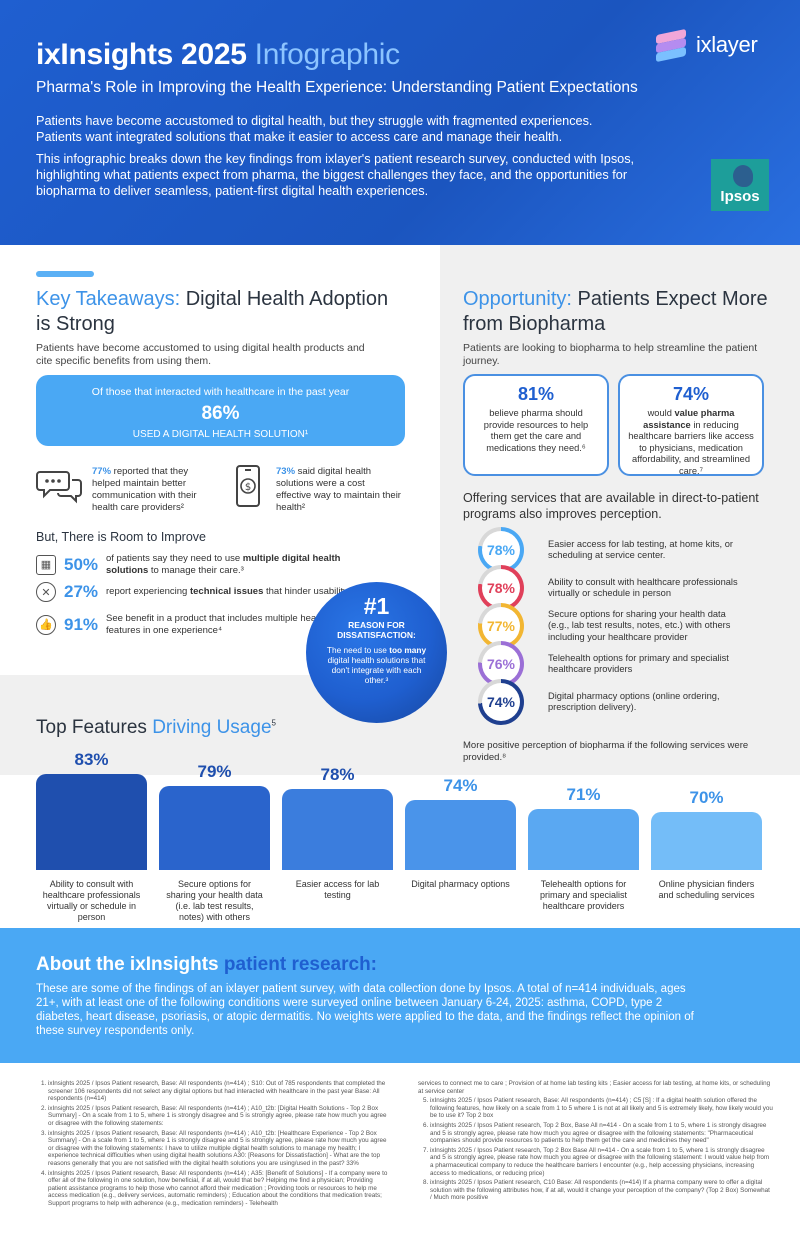  Describe the element at coordinates (174, 558) in the screenshot. I see `room-item-text-pre: of patients say they need to use` at that location.